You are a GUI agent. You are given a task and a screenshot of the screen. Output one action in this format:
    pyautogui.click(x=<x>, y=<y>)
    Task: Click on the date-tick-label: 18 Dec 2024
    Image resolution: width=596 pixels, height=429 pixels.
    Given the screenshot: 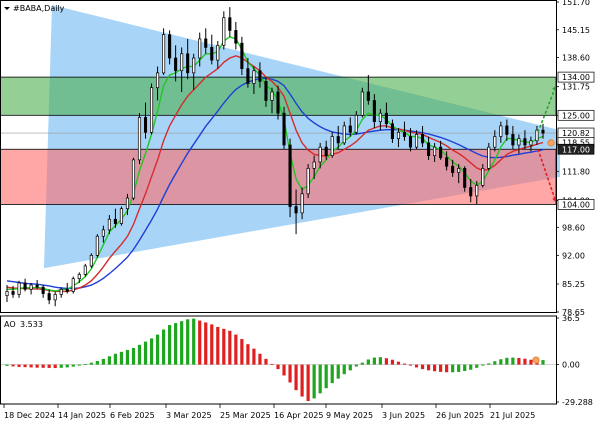 What is the action you would take?
    pyautogui.click(x=29, y=415)
    